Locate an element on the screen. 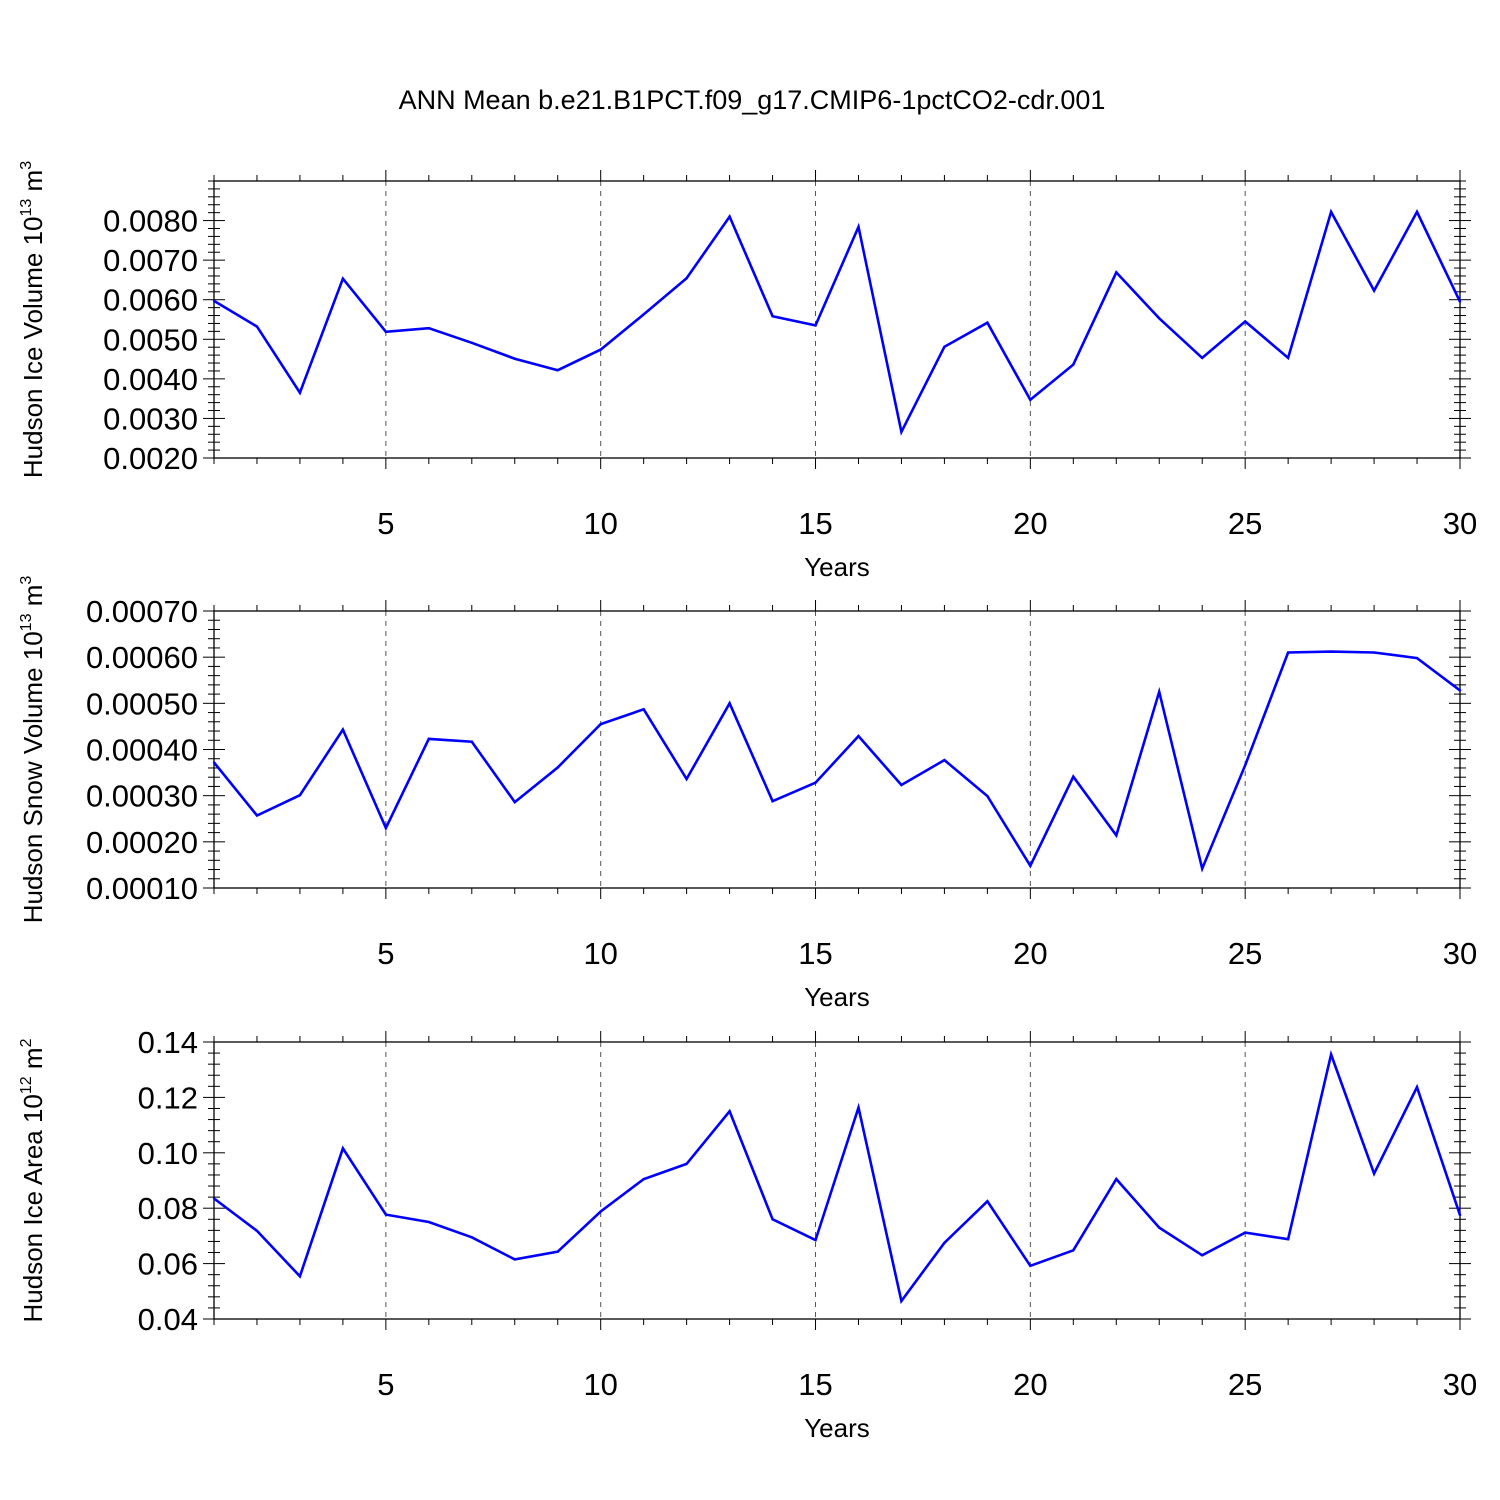  y-tick-label: 0.00070 is located at coordinates (142, 611).